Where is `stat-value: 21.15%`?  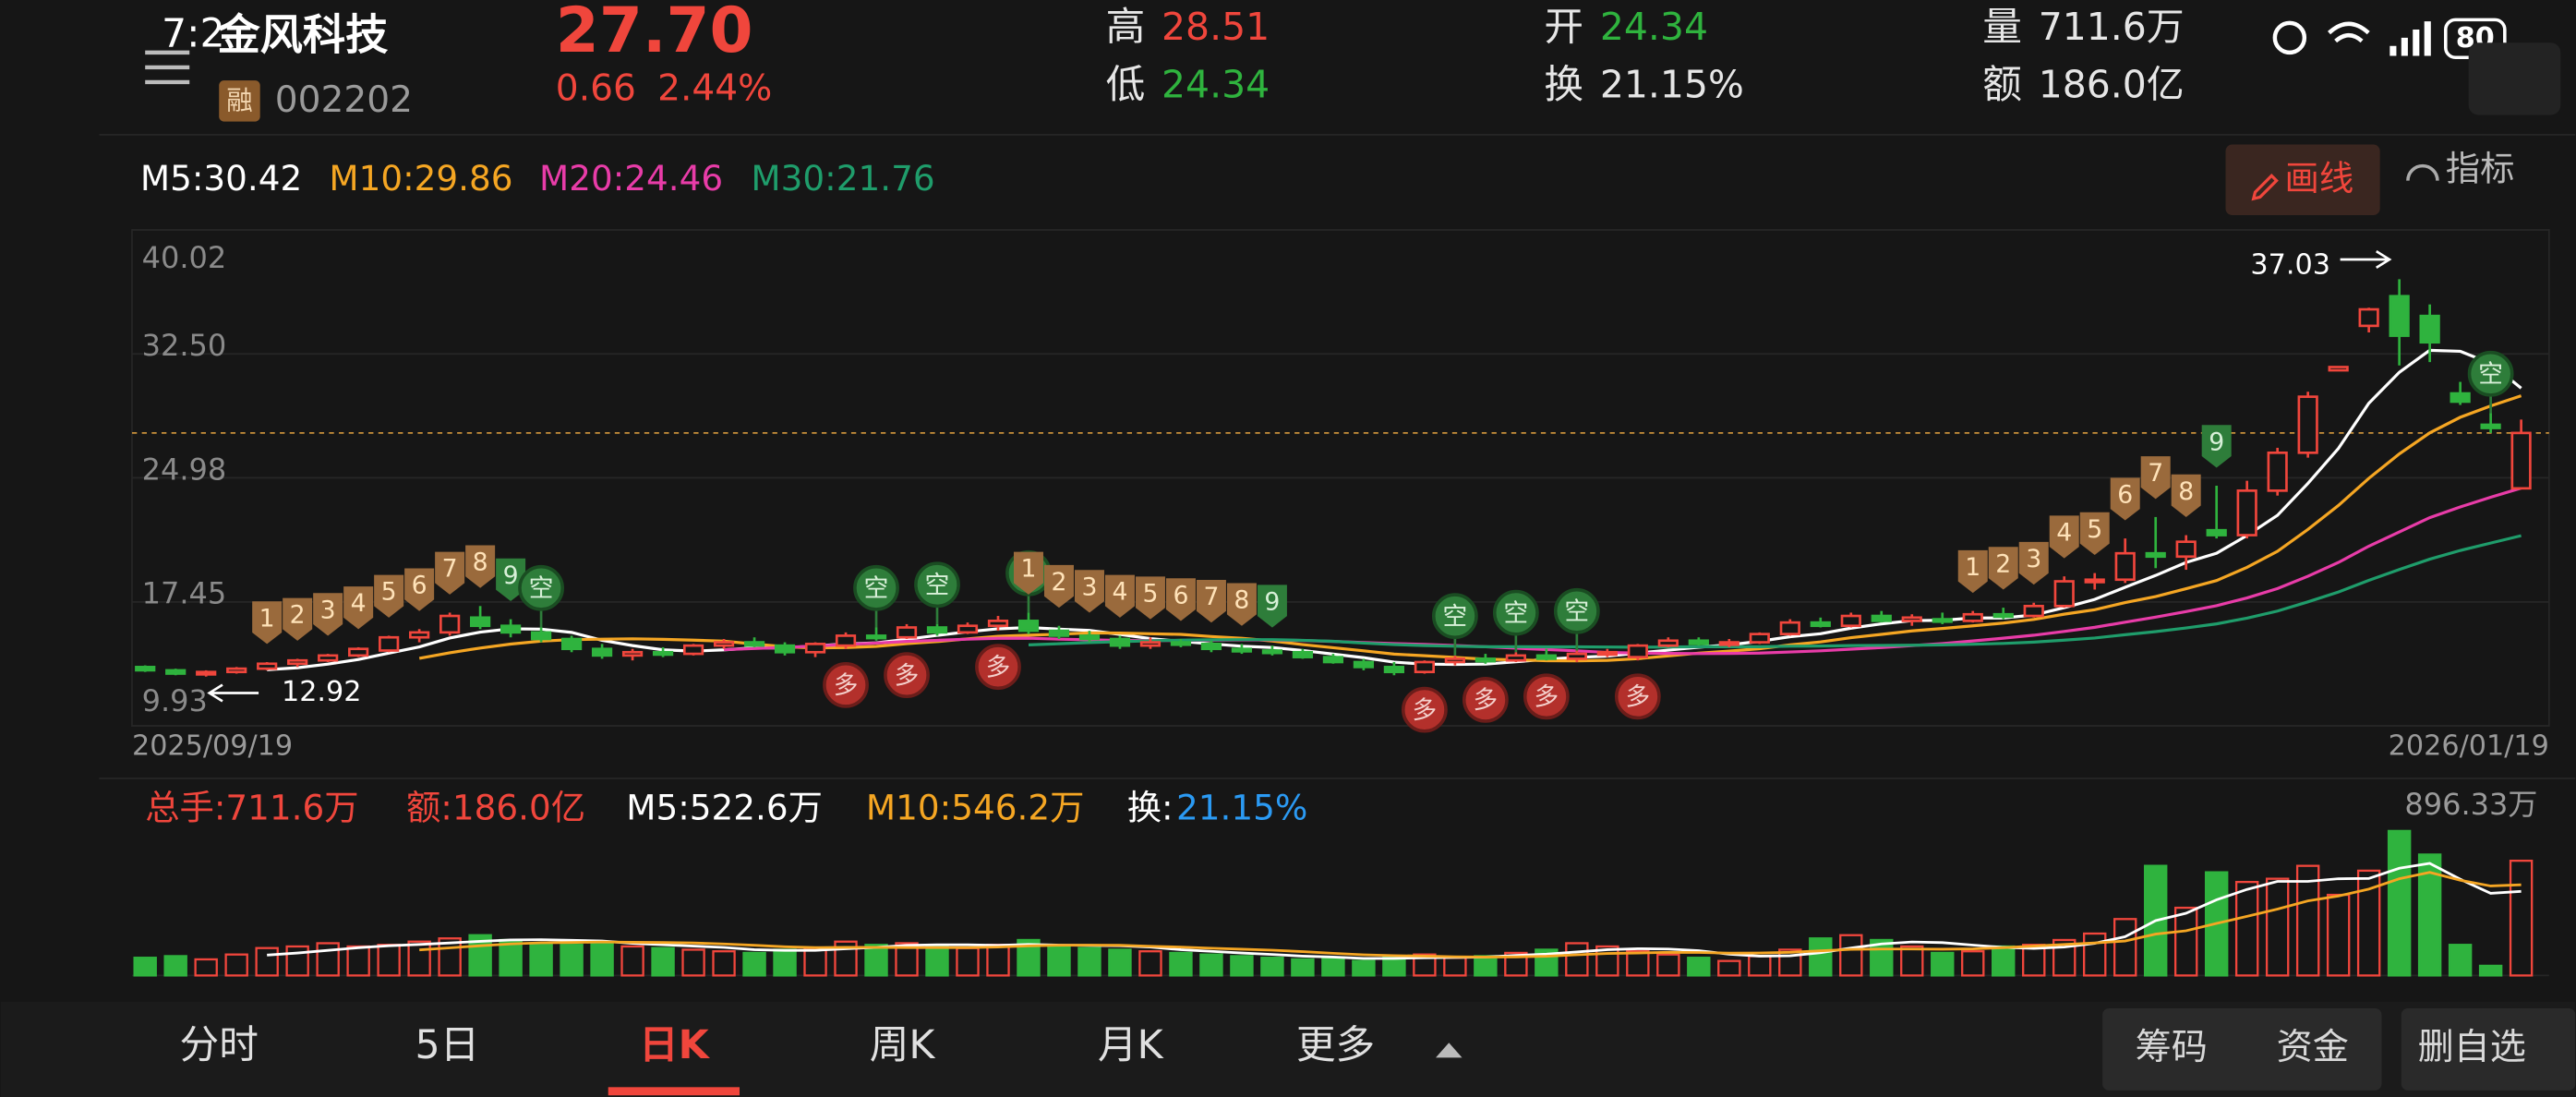 stat-value: 21.15% is located at coordinates (1672, 84).